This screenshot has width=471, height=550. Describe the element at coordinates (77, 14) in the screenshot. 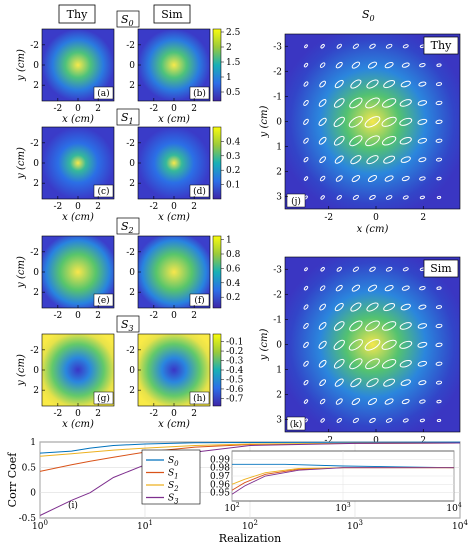

I see `header-thy: Thy` at that location.